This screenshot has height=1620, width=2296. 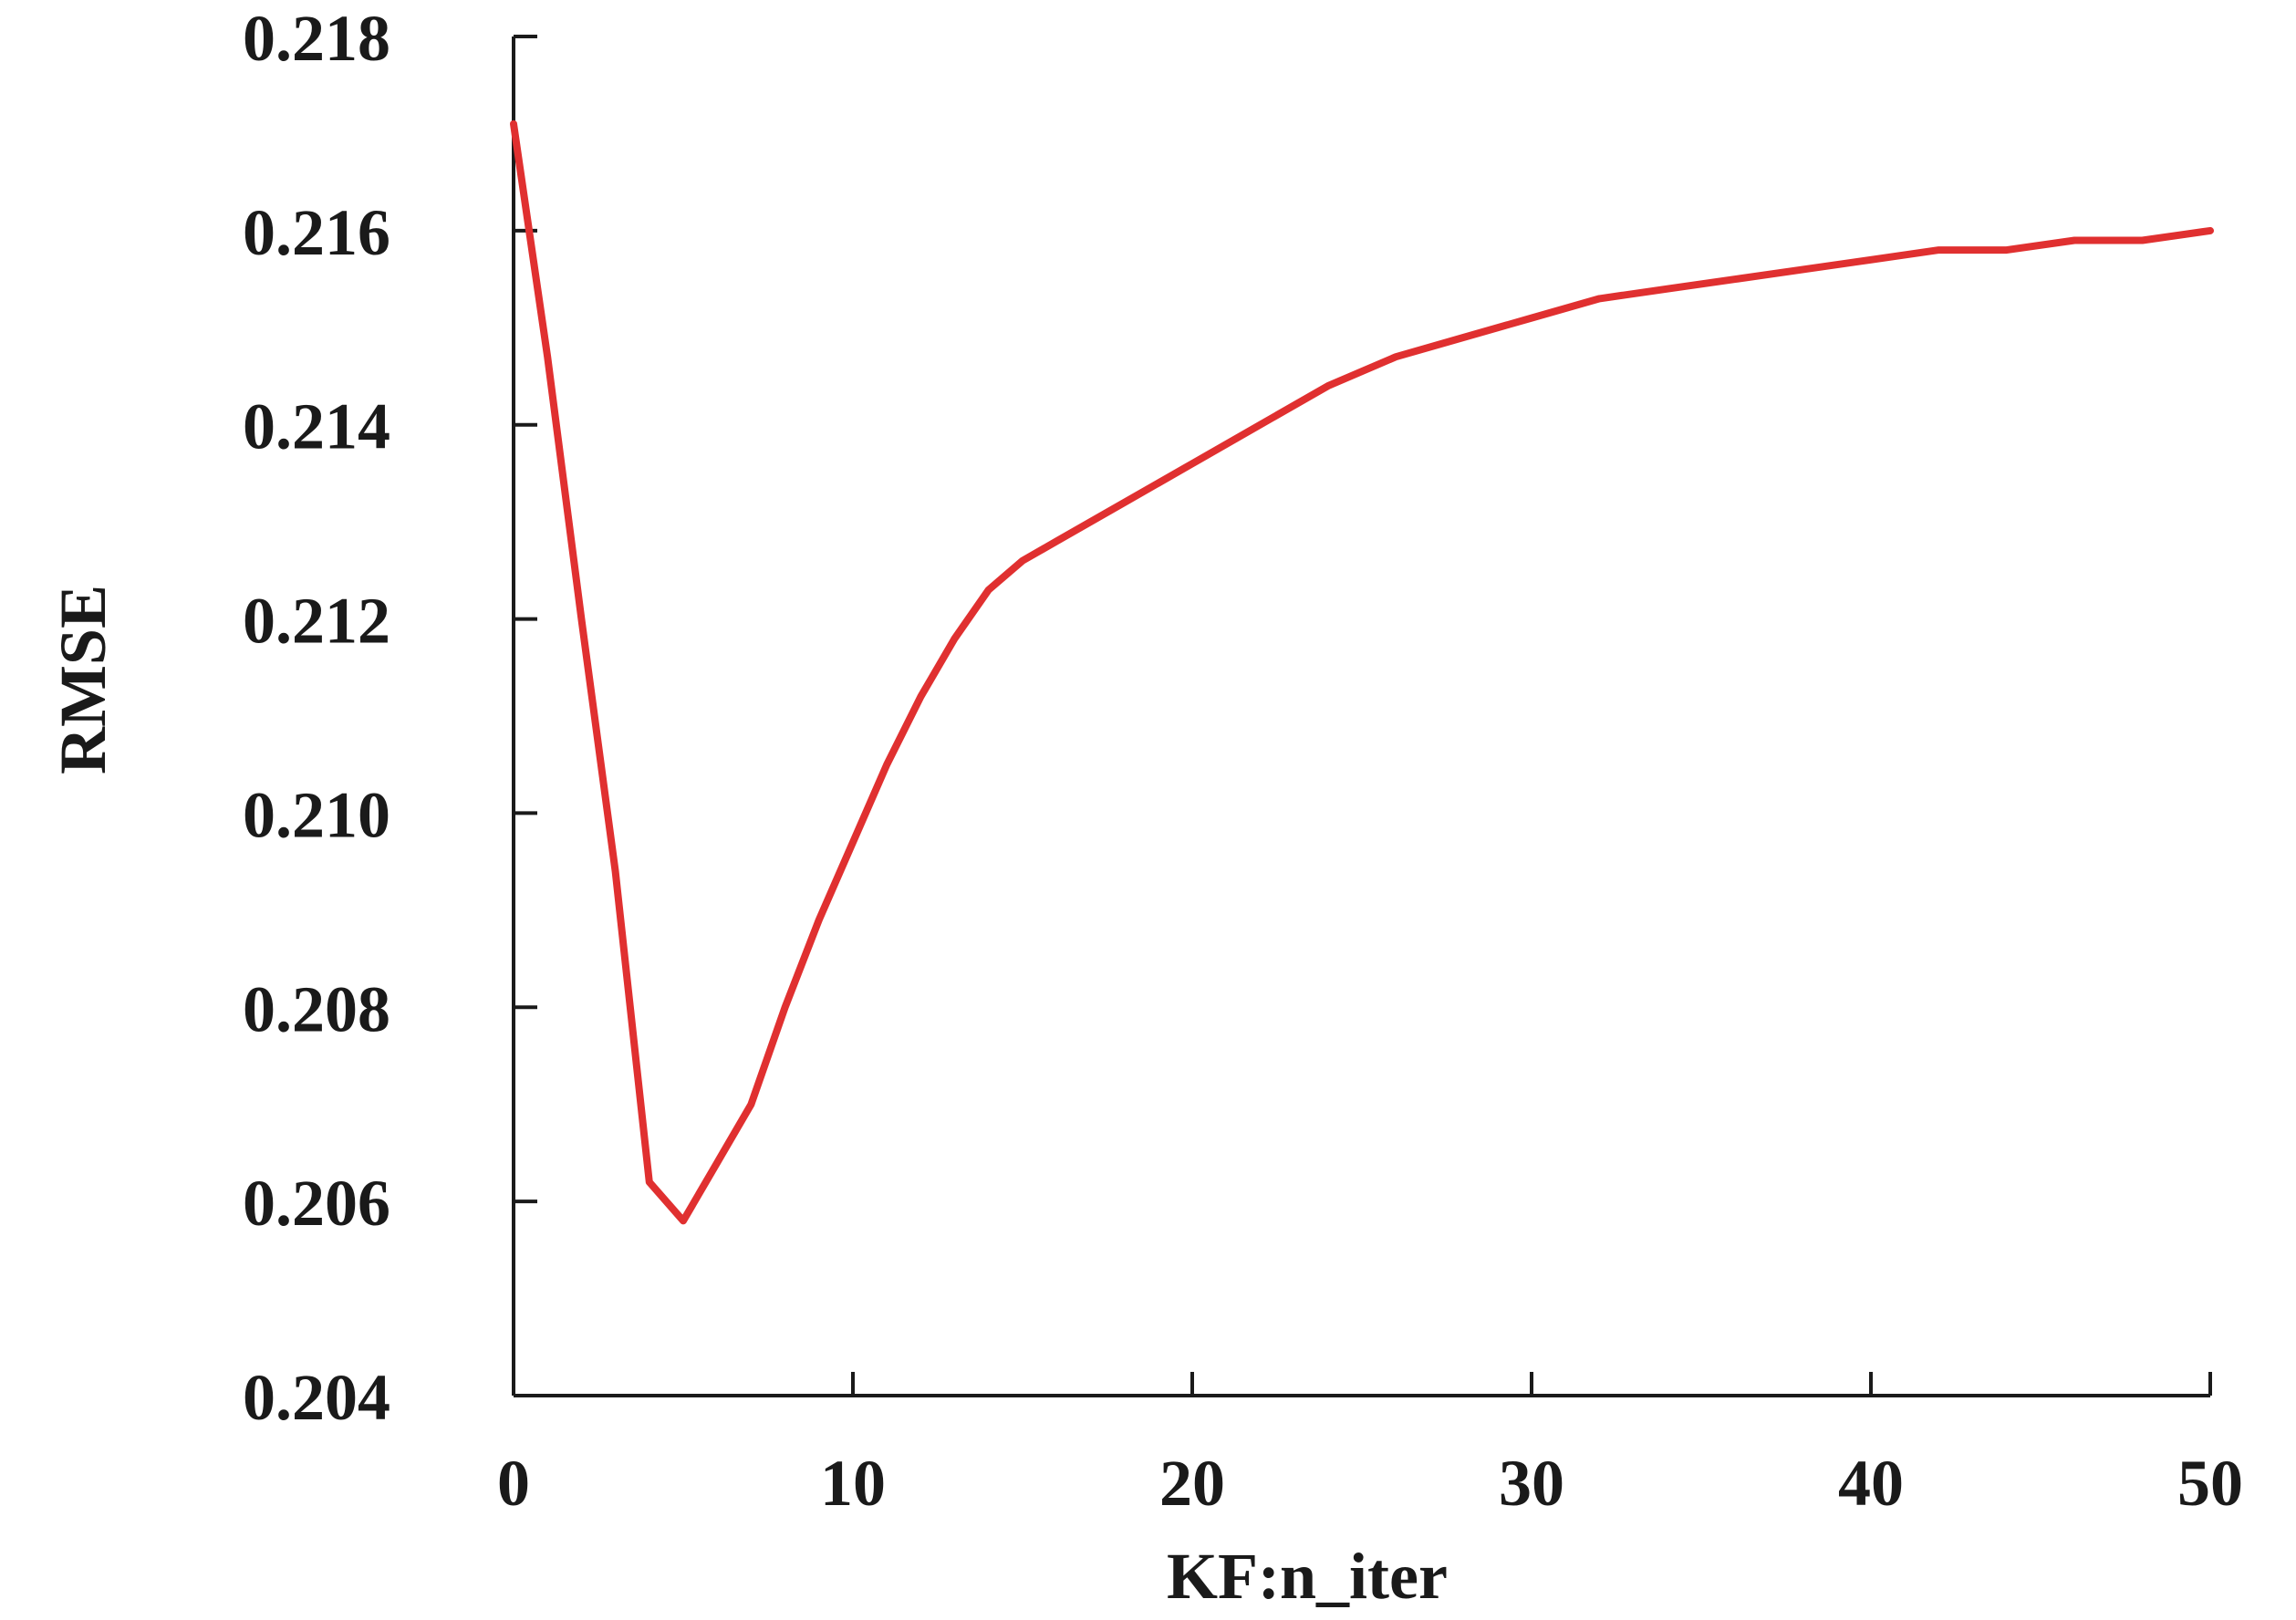 I want to click on y-tick-label: 0.212, so click(x=316, y=621).